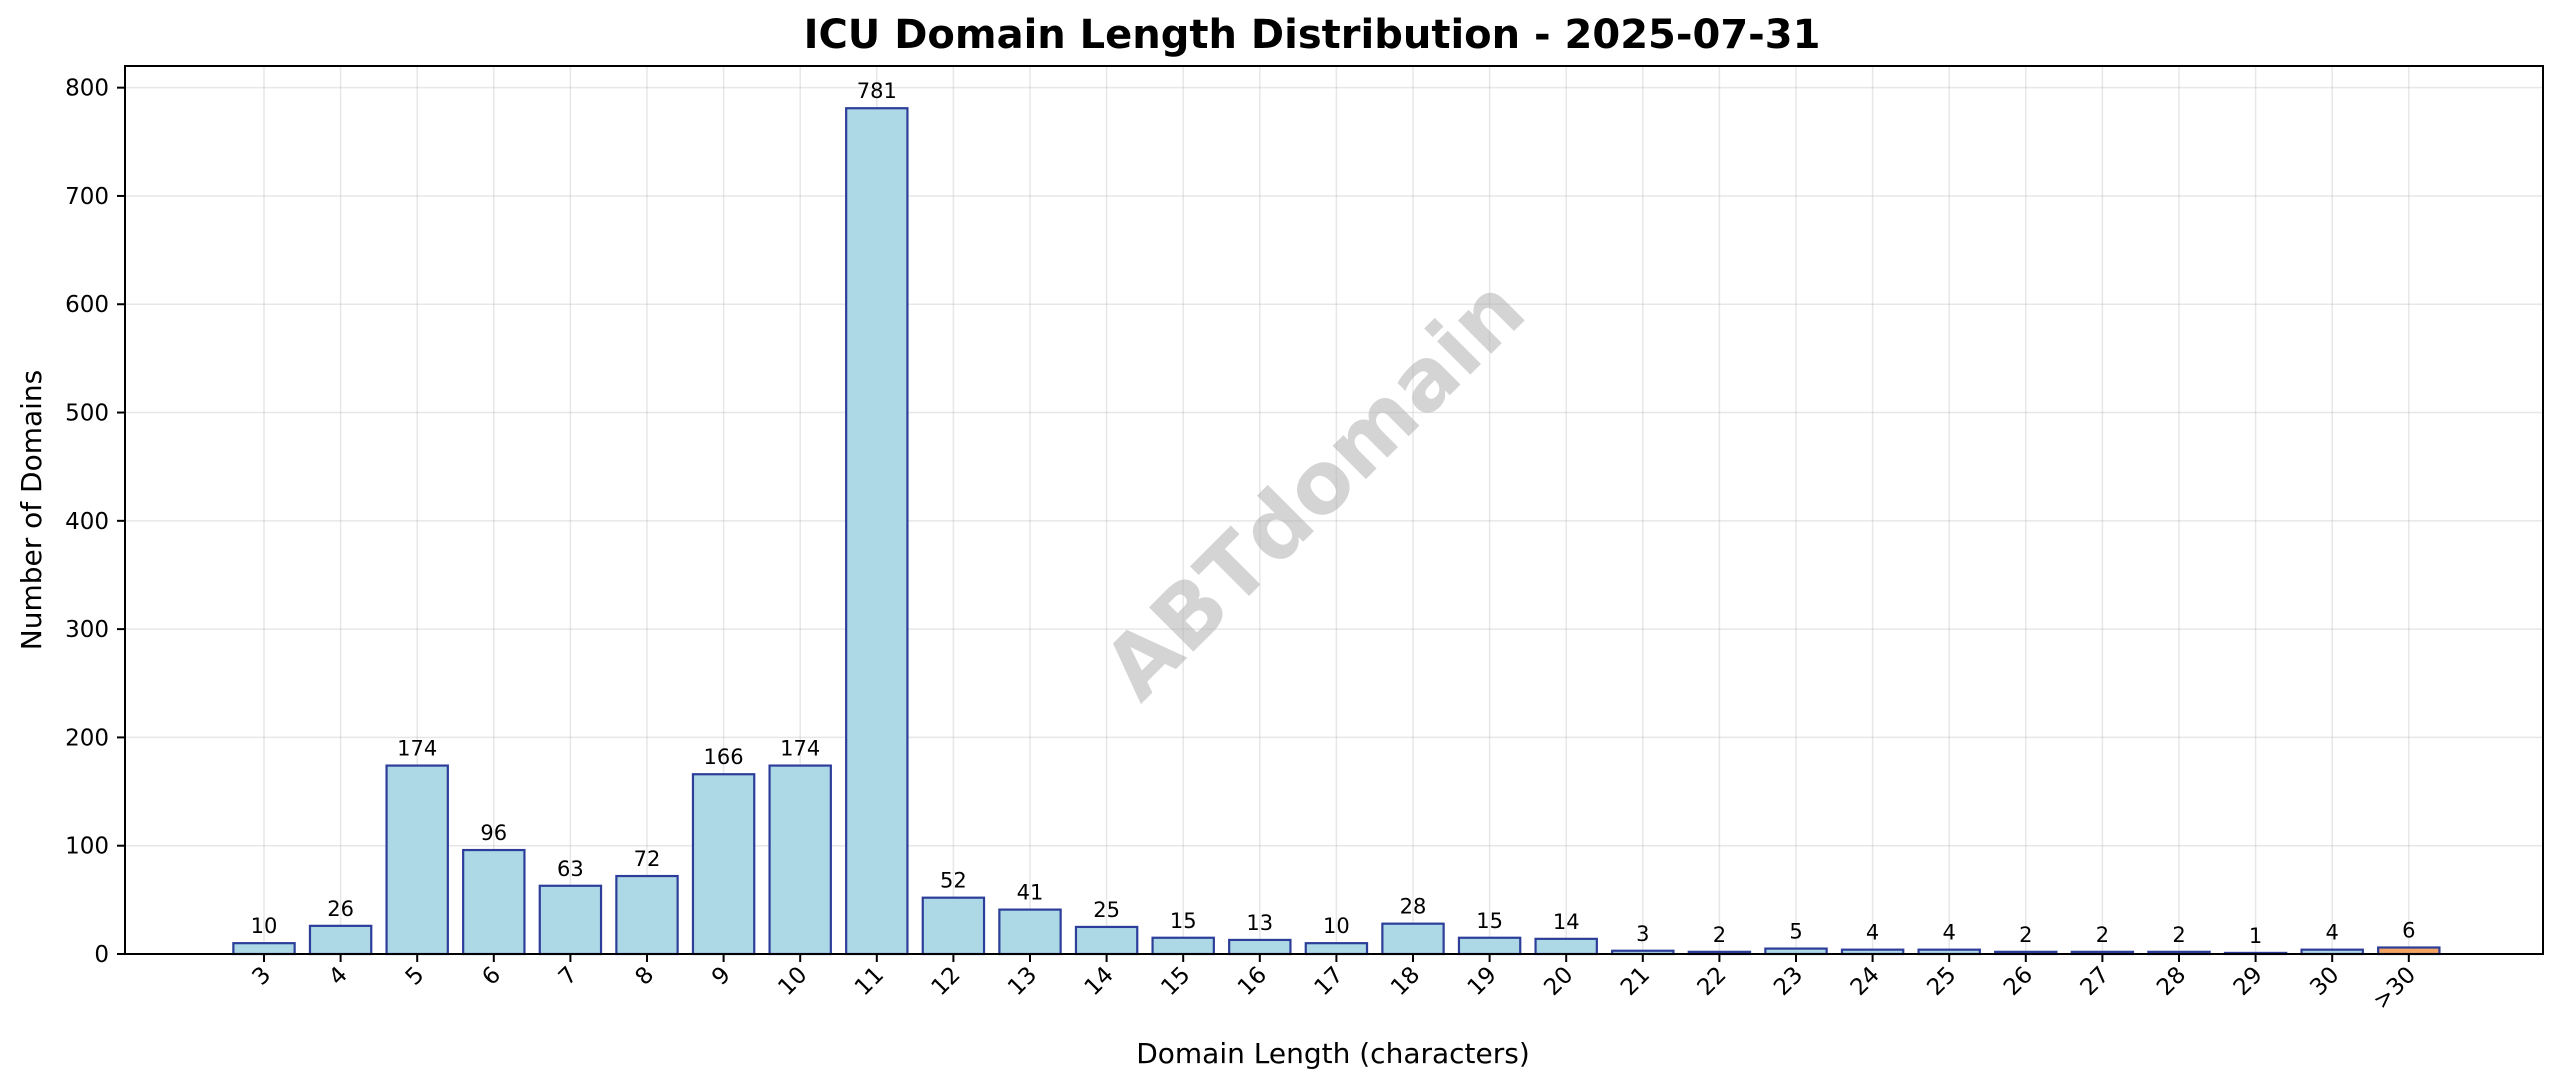 This screenshot has width=2560, height=1087. What do you see at coordinates (101, 955) in the screenshot?
I see `y-tick-label: 0` at bounding box center [101, 955].